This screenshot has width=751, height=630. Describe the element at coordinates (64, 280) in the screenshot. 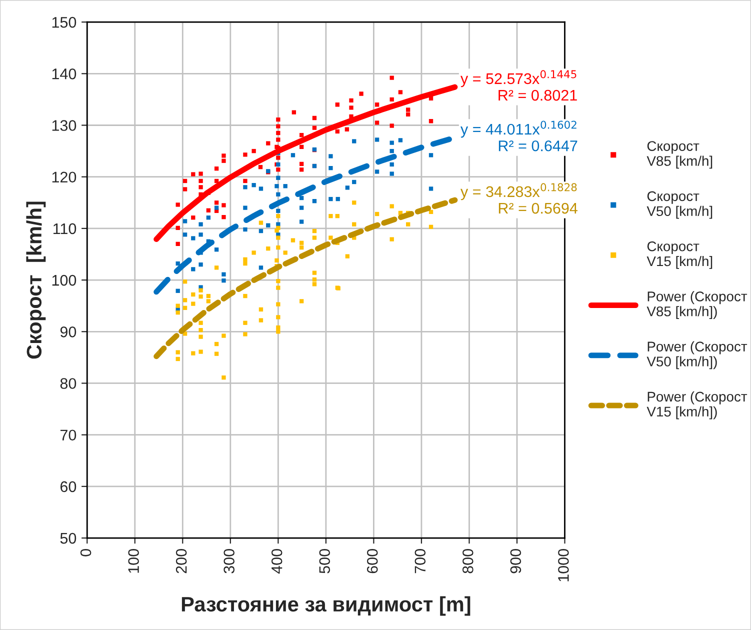

I see `y-tick-label: 100` at that location.